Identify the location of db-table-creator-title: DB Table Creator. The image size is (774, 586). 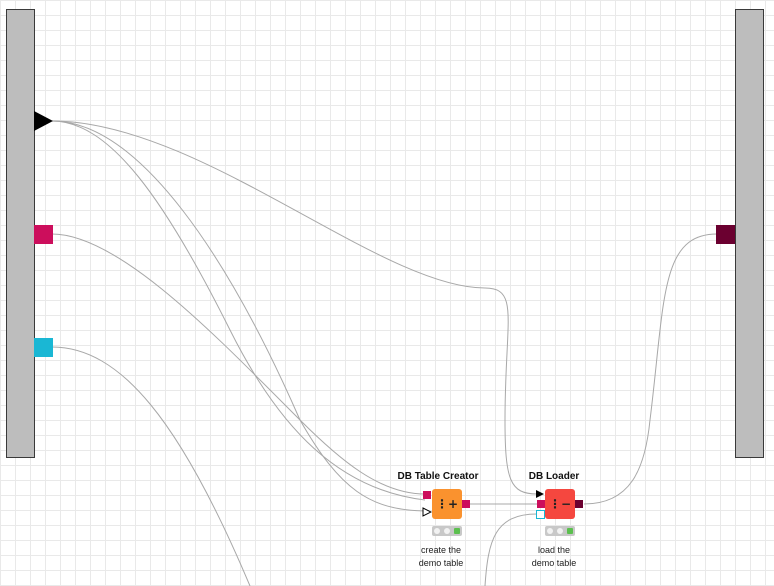
(438, 476).